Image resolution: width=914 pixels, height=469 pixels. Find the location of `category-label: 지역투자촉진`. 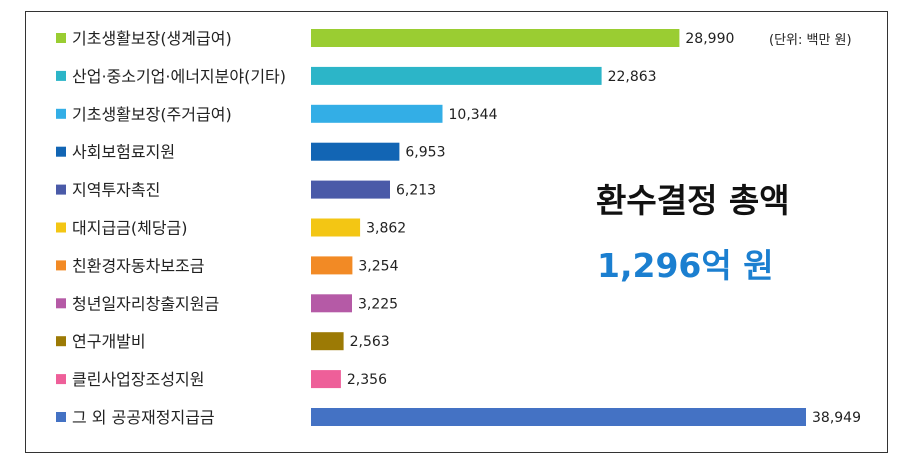

category-label: 지역투자촉진 is located at coordinates (116, 190).